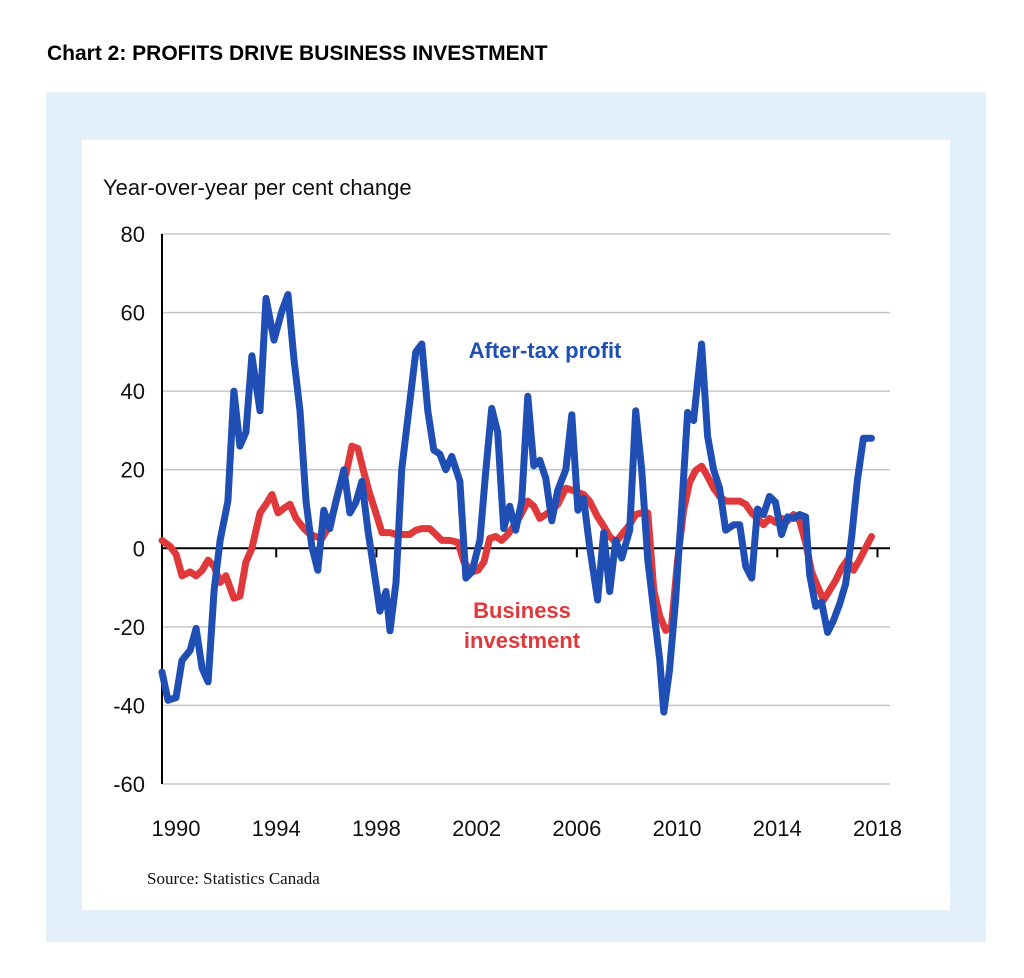 Image resolution: width=1024 pixels, height=978 pixels. I want to click on y-axis-label: Year-over-year per cent change, so click(257, 187).